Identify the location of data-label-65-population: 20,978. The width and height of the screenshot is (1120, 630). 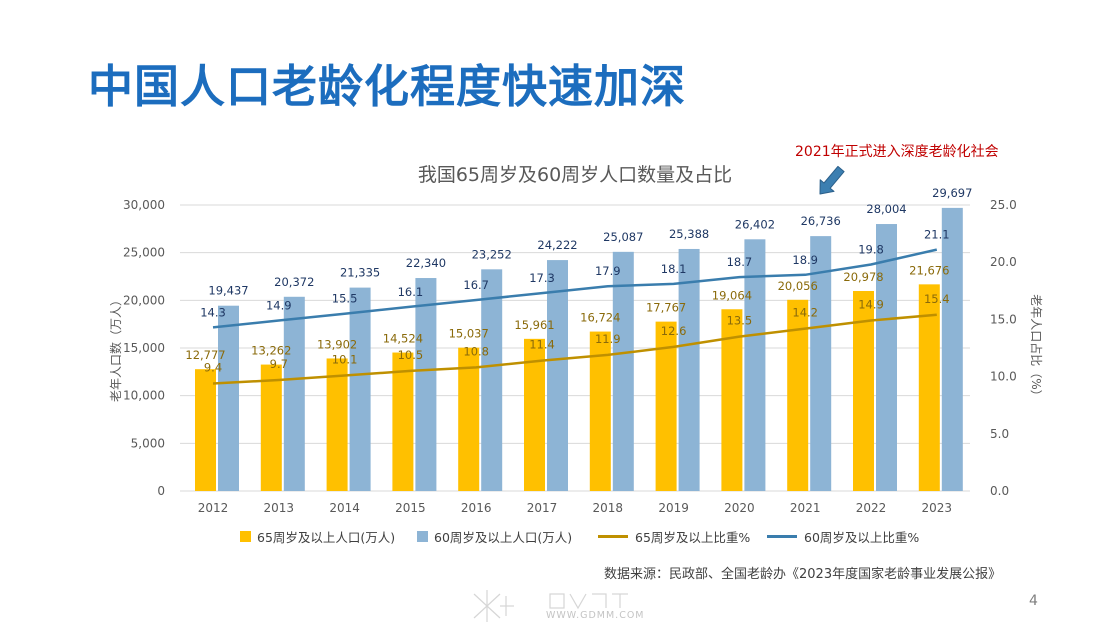
(863, 277).